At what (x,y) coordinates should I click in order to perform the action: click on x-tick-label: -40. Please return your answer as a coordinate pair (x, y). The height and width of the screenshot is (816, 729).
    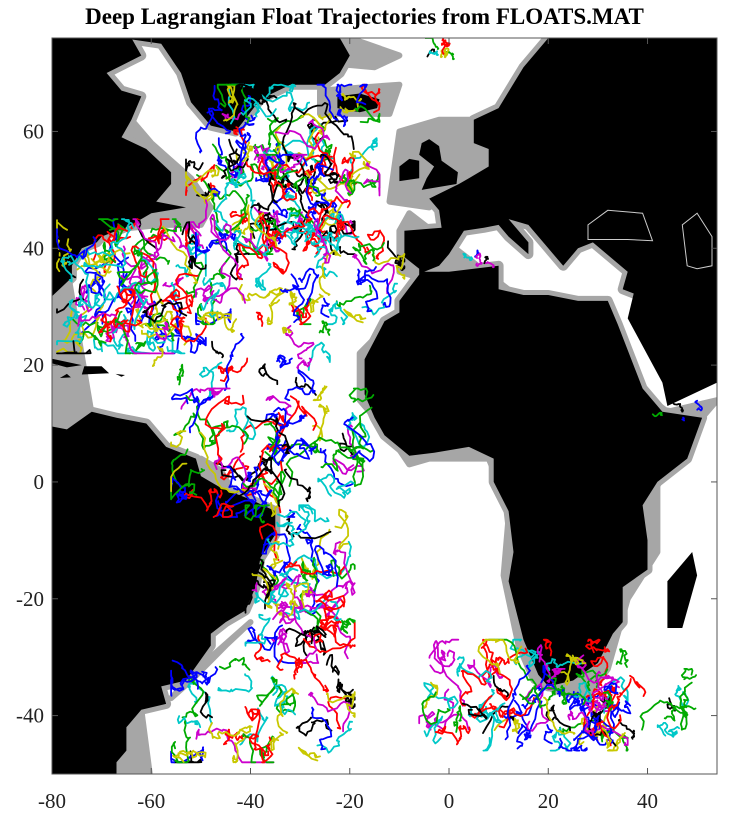
    Looking at the image, I should click on (251, 801).